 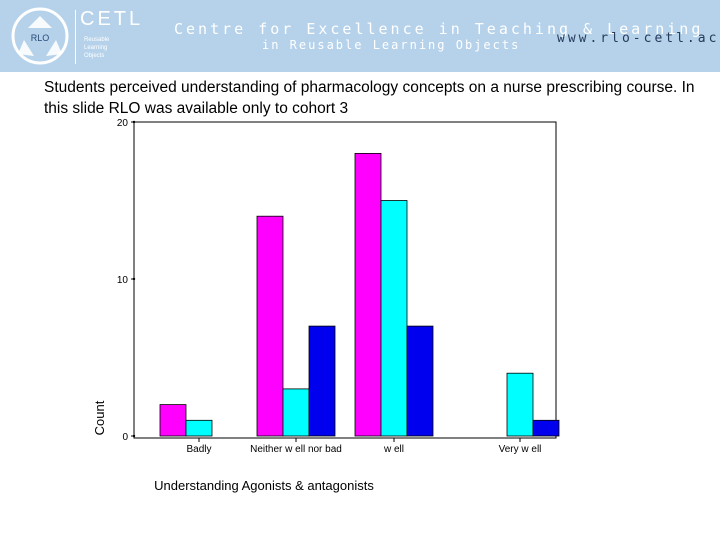 I want to click on y-tick-label: 20, so click(x=123, y=123).